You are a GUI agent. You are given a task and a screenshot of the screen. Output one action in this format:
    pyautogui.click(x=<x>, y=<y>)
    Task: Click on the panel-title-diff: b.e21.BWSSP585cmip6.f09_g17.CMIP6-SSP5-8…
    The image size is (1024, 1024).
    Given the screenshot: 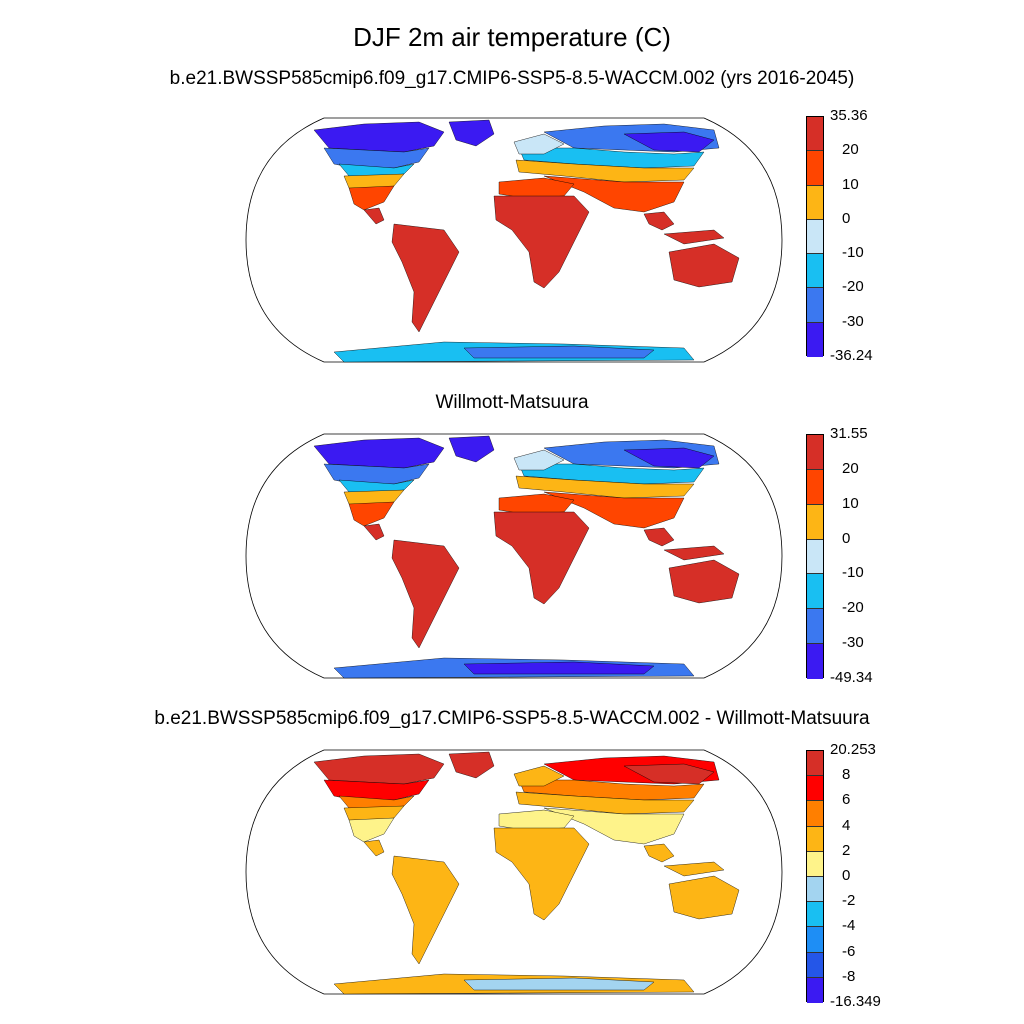 What is the action you would take?
    pyautogui.click(x=512, y=718)
    